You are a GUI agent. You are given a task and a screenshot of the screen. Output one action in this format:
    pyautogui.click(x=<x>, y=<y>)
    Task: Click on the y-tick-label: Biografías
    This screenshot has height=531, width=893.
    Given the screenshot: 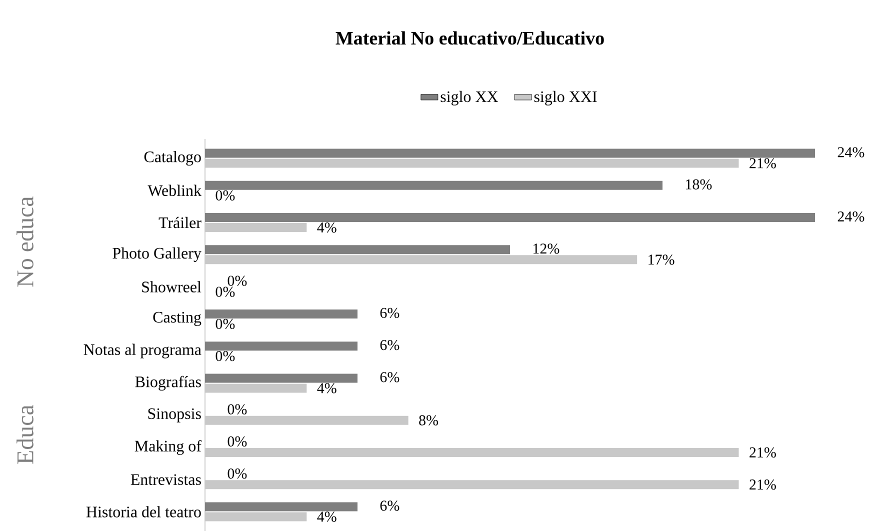 What is the action you would take?
    pyautogui.click(x=168, y=383)
    